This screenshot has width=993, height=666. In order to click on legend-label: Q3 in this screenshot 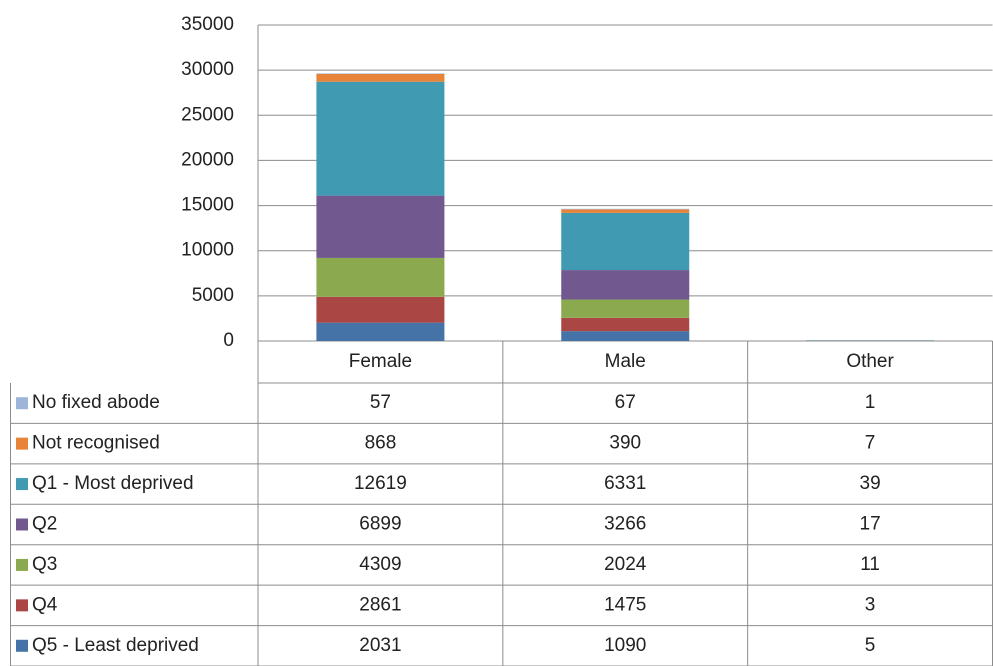, I will do `click(44, 564)`.